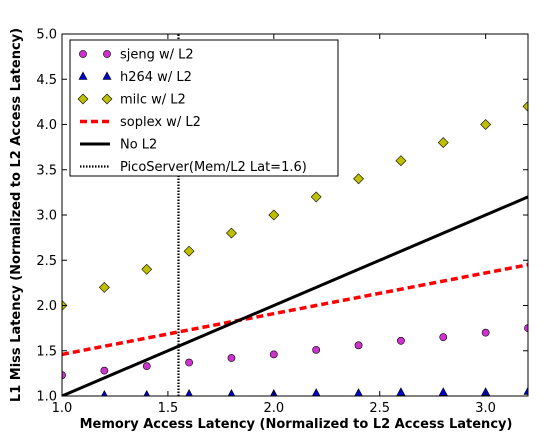  What do you see at coordinates (46, 125) in the screenshot?
I see `y-tick-label-6: 4.0` at bounding box center [46, 125].